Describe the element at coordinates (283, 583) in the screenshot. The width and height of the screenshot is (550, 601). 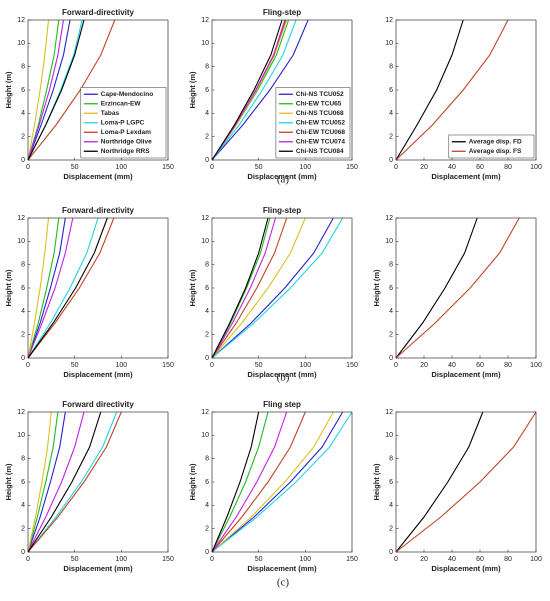
I see `caption: (c)` at that location.